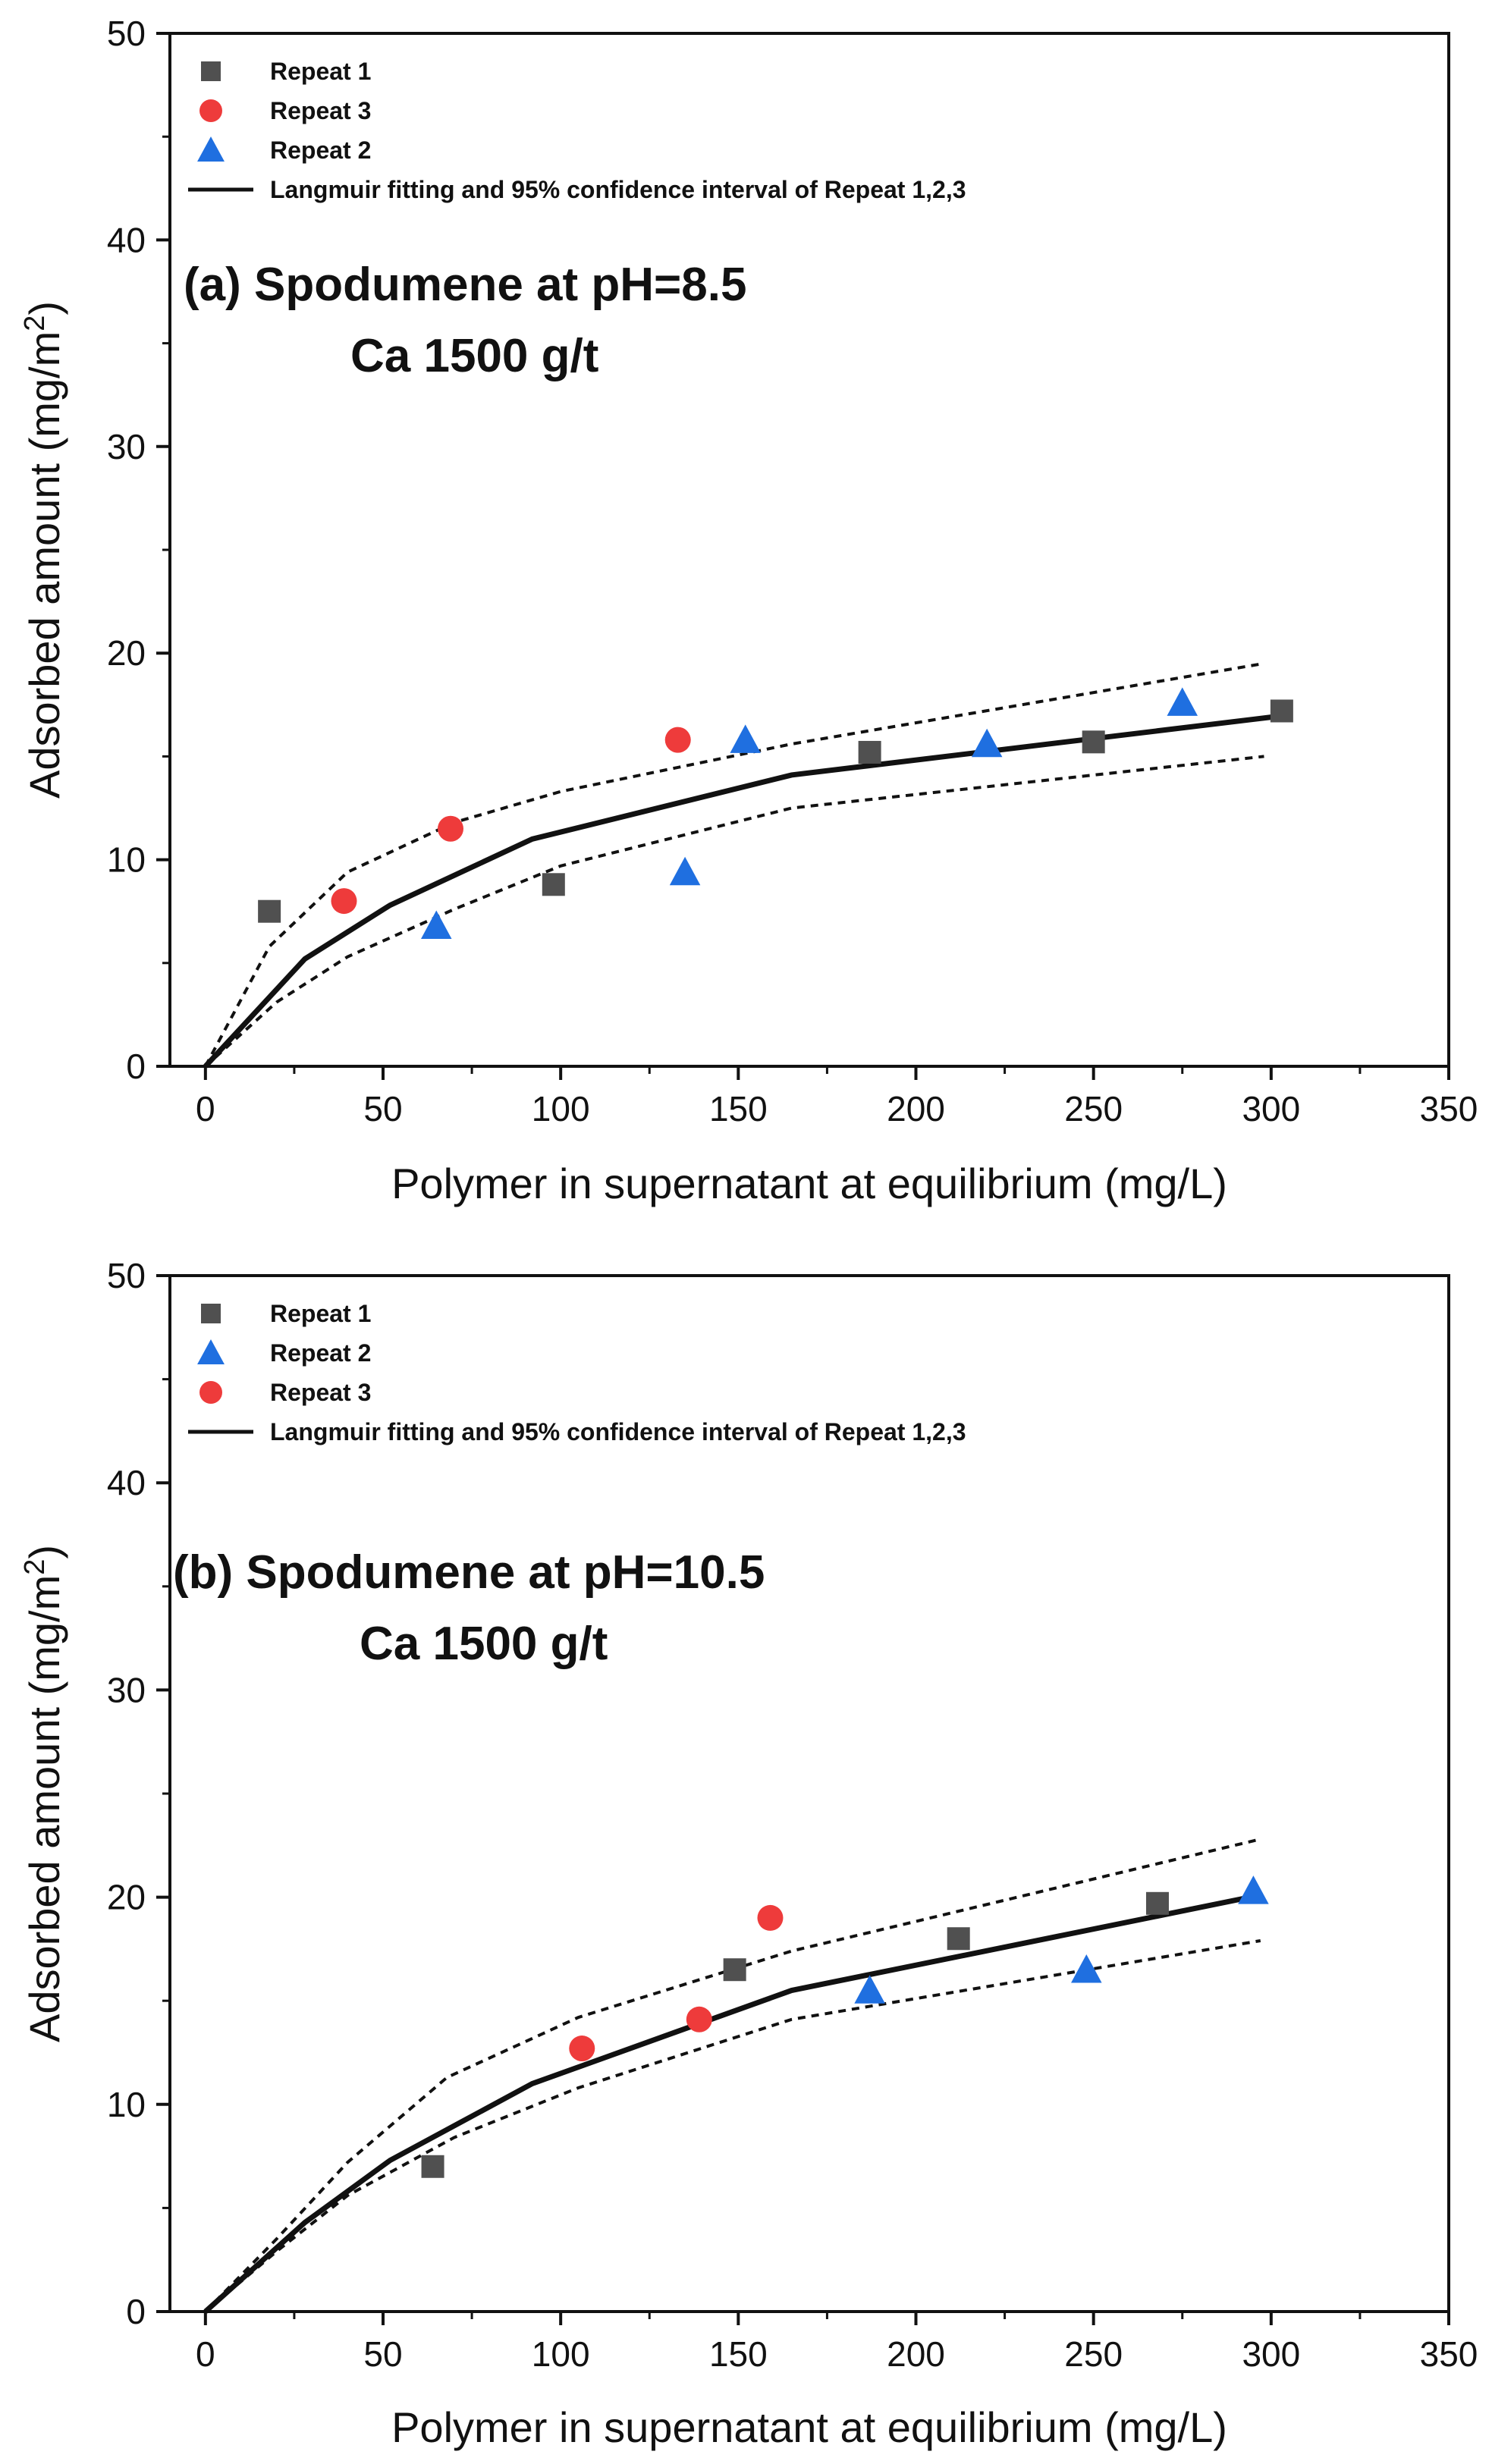 The height and width of the screenshot is (2464, 1492). Describe the element at coordinates (465, 285) in the screenshot. I see `panel-title-line1: (a) Spodumene at pH=8.5` at that location.